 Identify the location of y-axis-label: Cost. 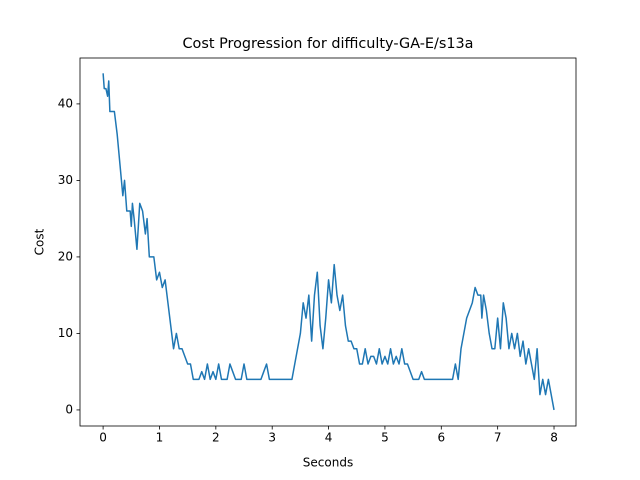
(40, 241).